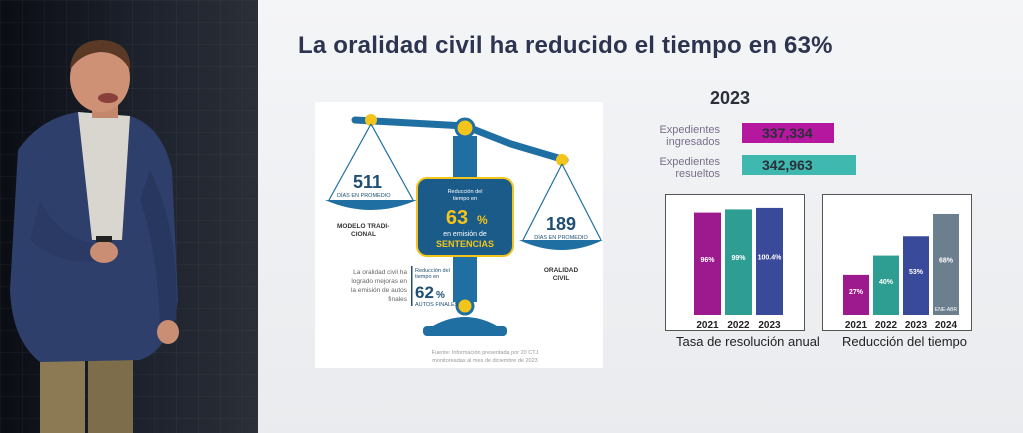 Image resolution: width=1023 pixels, height=433 pixels. I want to click on center-mid-text: en emisión de, so click(465, 234).